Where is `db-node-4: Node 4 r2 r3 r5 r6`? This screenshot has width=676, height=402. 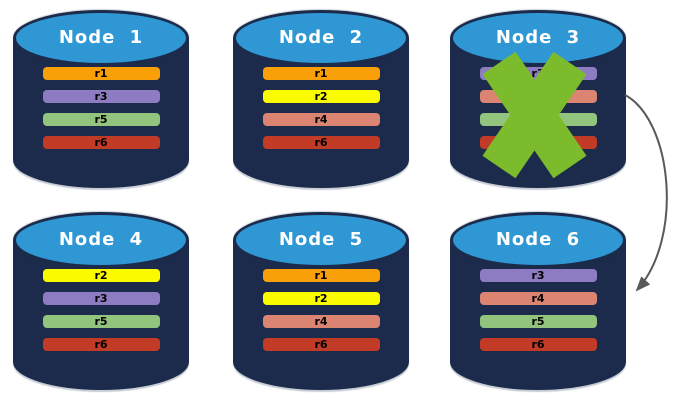 db-node-4: Node 4 r2 r3 r5 r6 is located at coordinates (101, 301).